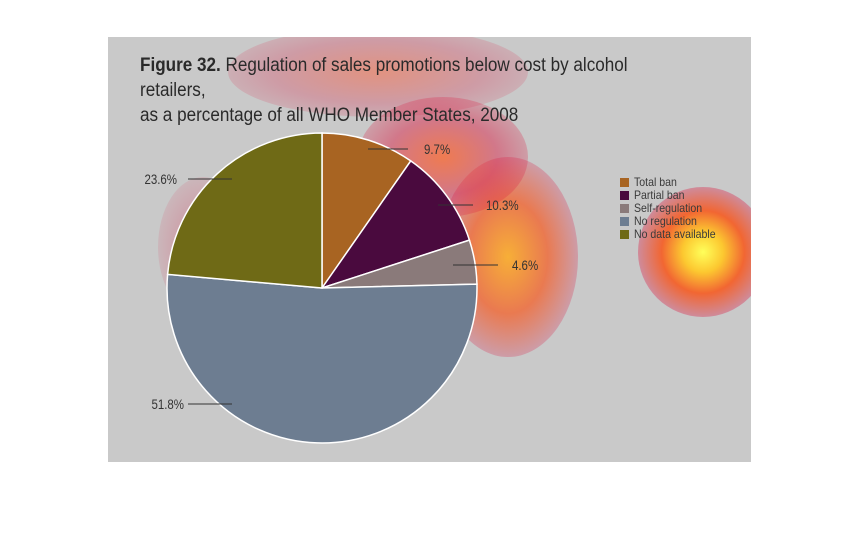 Image resolution: width=858 pixels, height=556 pixels. I want to click on data-label: 51.8%, so click(167, 404).